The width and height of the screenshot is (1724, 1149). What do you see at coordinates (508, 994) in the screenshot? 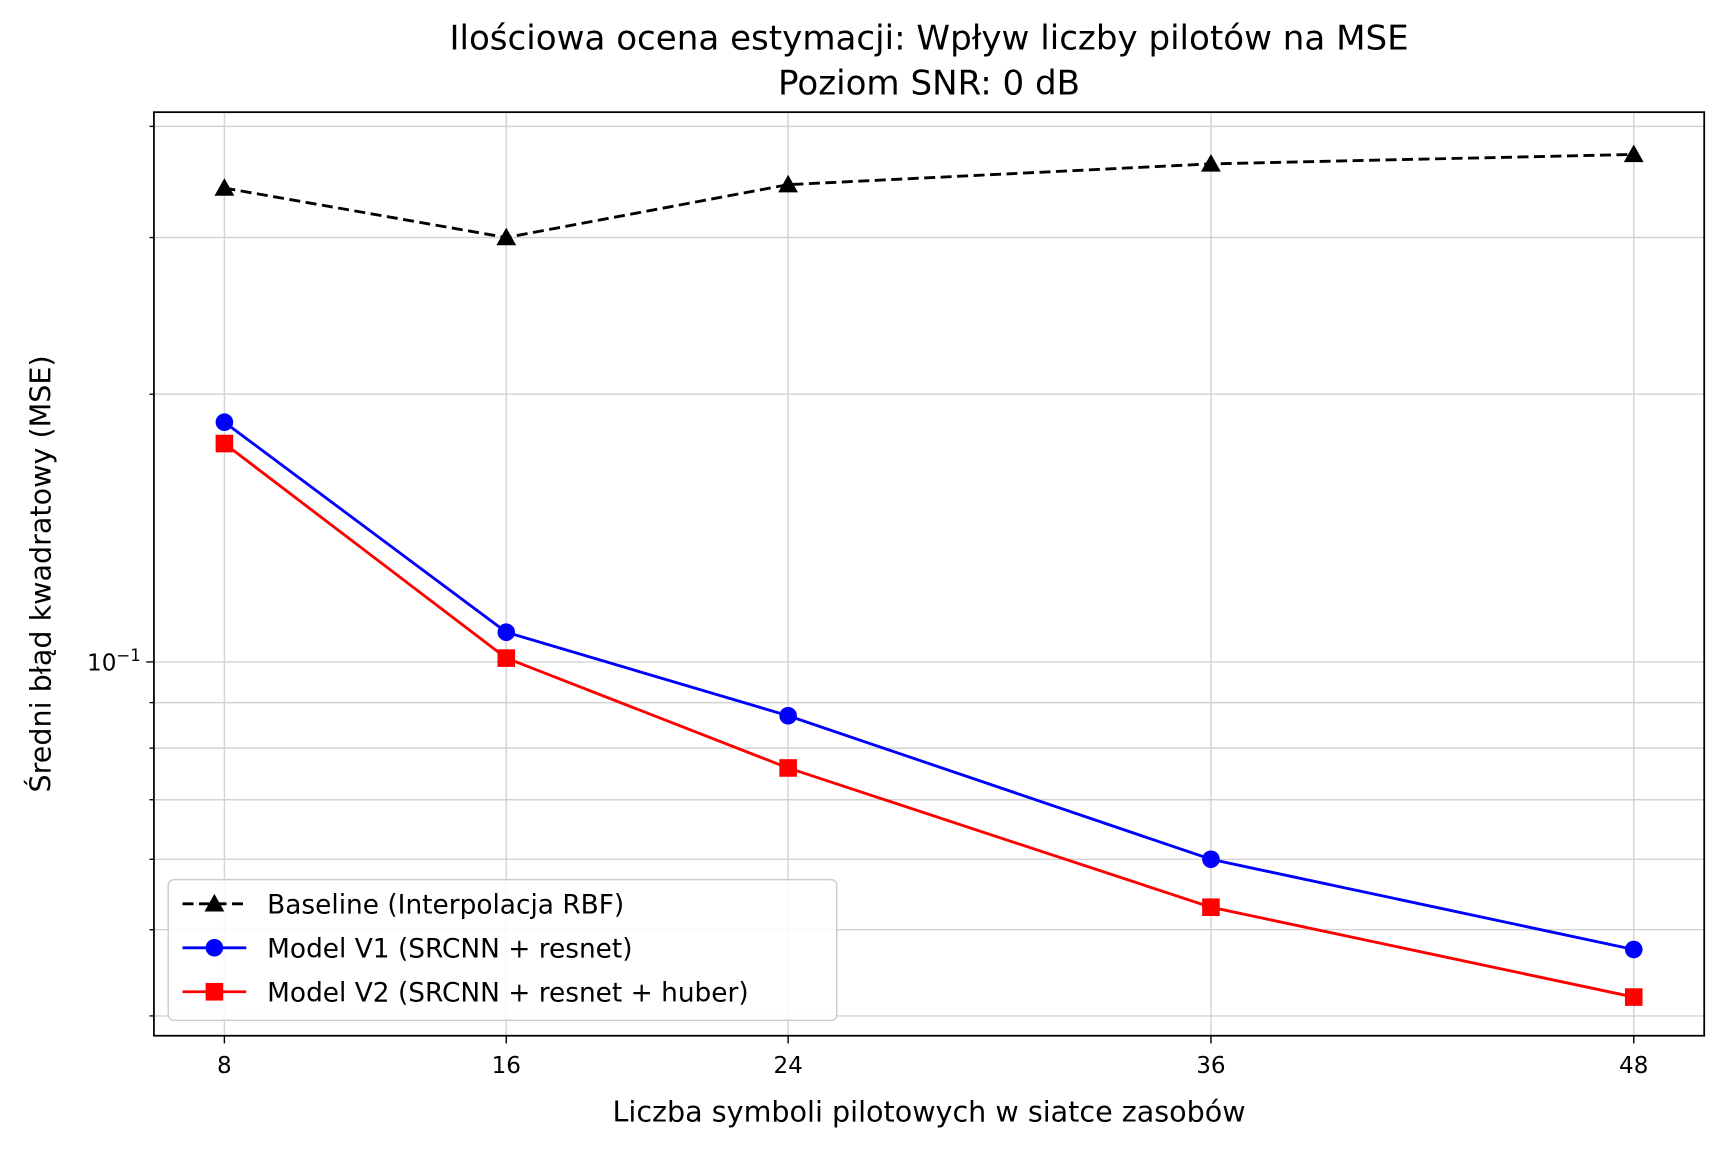
I see `legend-label: Model V2 (SRCNN + resnet + huber)` at bounding box center [508, 994].